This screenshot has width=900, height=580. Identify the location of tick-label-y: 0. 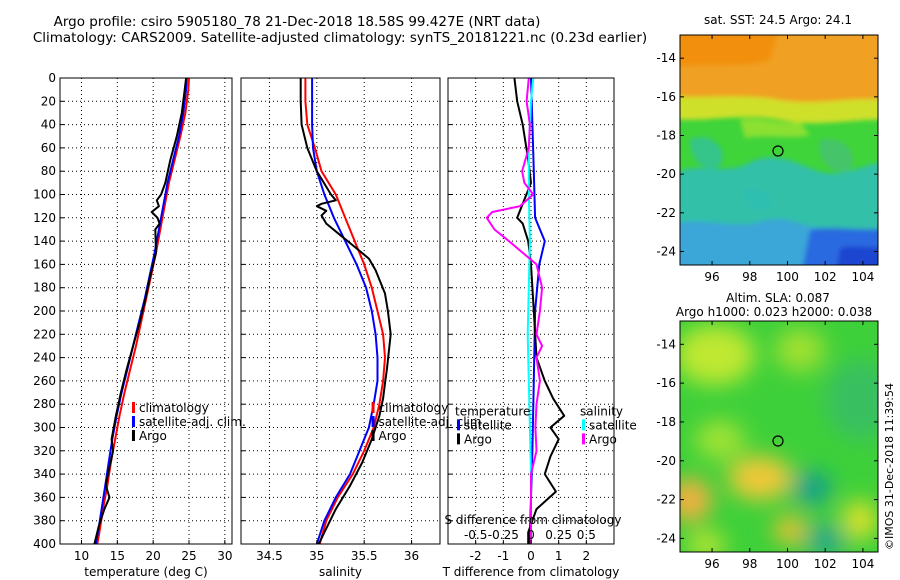
(52, 78).